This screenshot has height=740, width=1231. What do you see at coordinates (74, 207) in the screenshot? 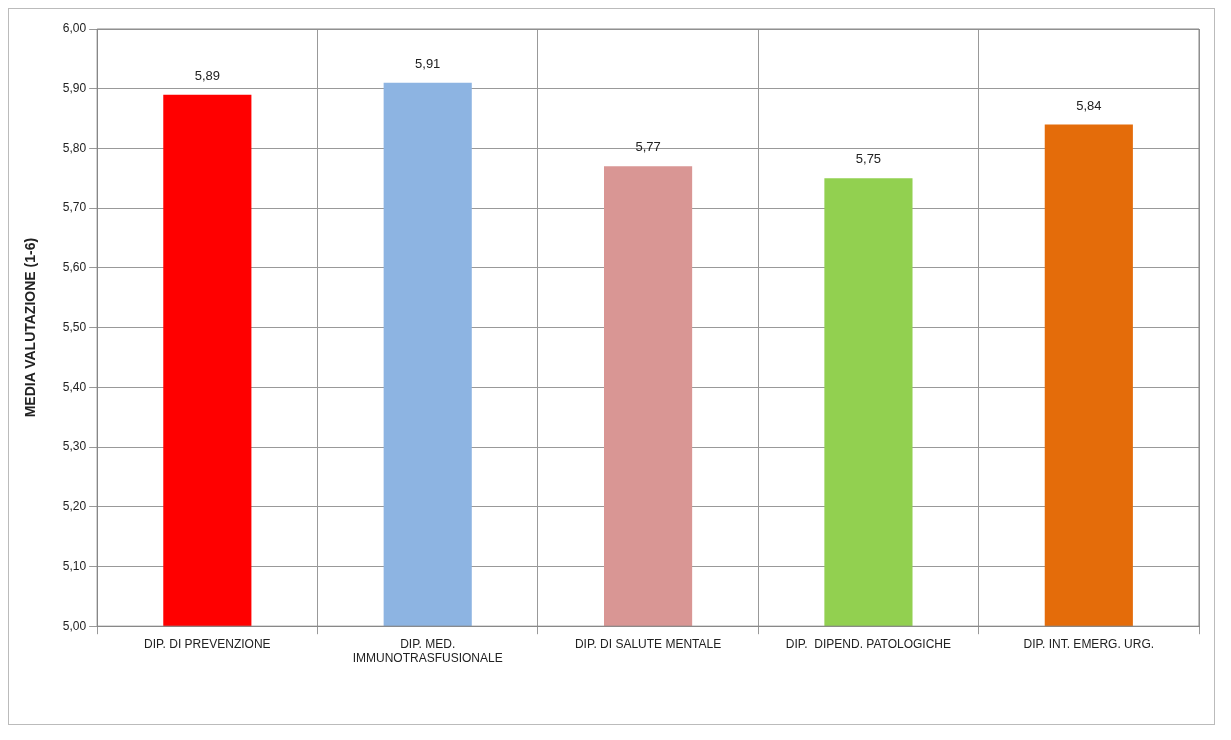
I see `y-tick-label: 5,70` at bounding box center [74, 207].